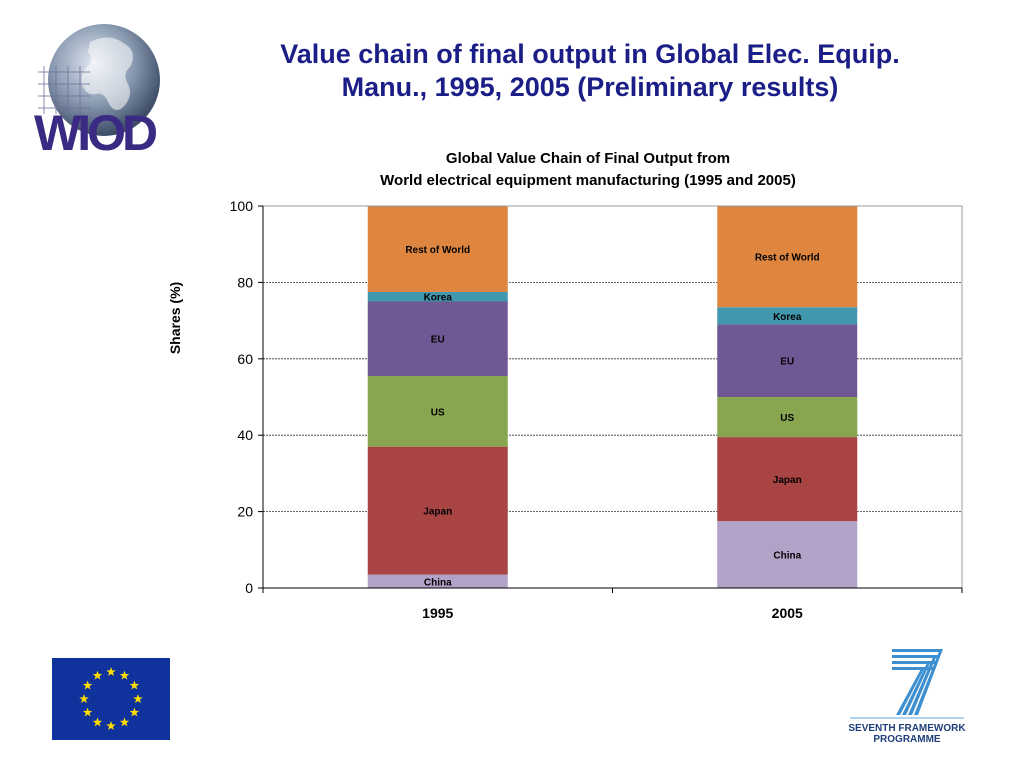  Describe the element at coordinates (245, 435) in the screenshot. I see `y-tick-label: 40` at that location.